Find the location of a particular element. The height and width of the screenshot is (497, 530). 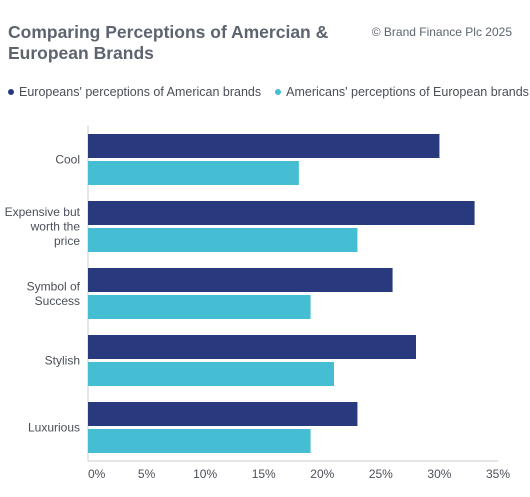

x-tick-label-5: 25% is located at coordinates (381, 474).